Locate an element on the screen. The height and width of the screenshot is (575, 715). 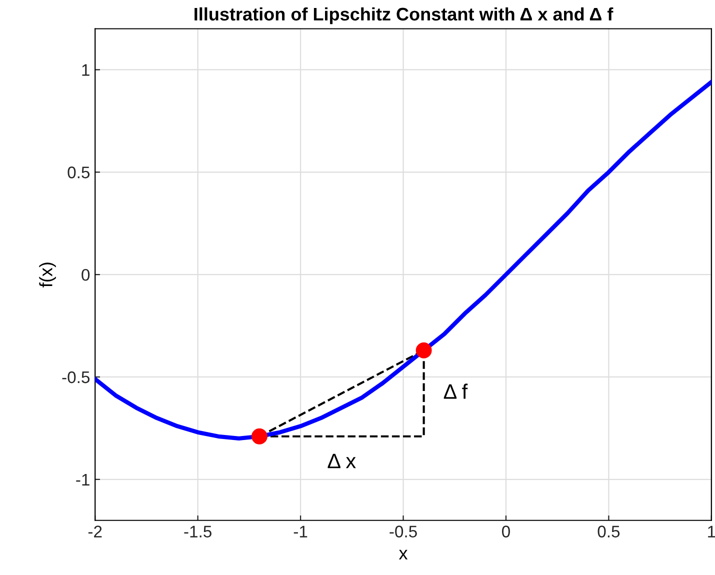
annotation: Δ f is located at coordinates (456, 391).